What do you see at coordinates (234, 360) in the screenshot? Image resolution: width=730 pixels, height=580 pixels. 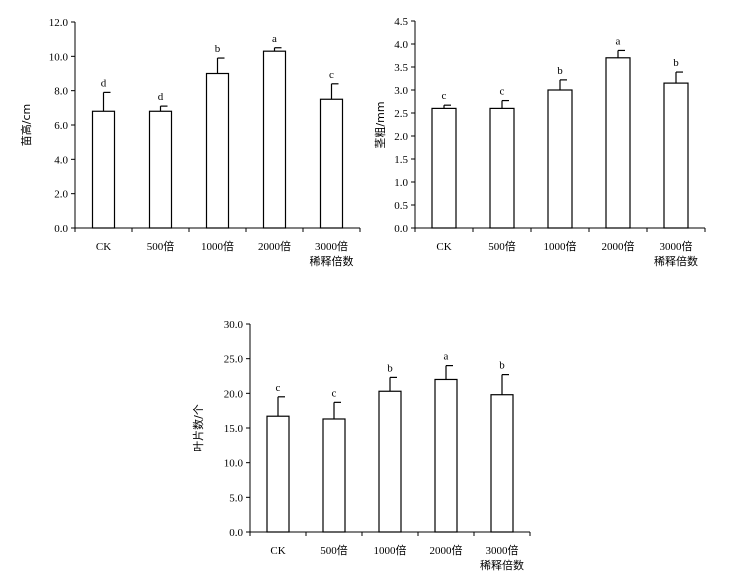 I see `y-tick-label: 25.0` at bounding box center [234, 360].